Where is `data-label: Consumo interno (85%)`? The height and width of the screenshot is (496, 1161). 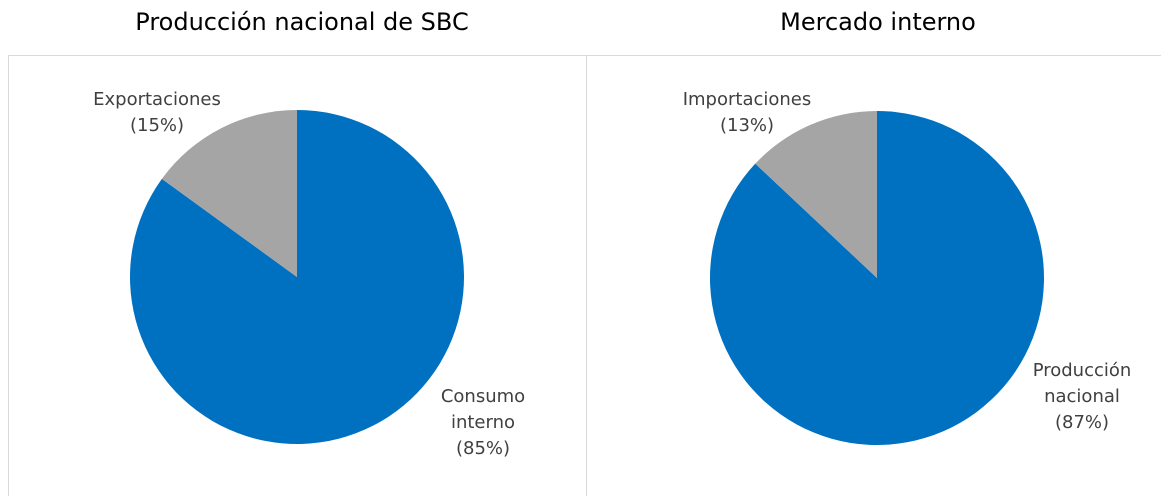
data-label: Consumo interno (85%) is located at coordinates (483, 423).